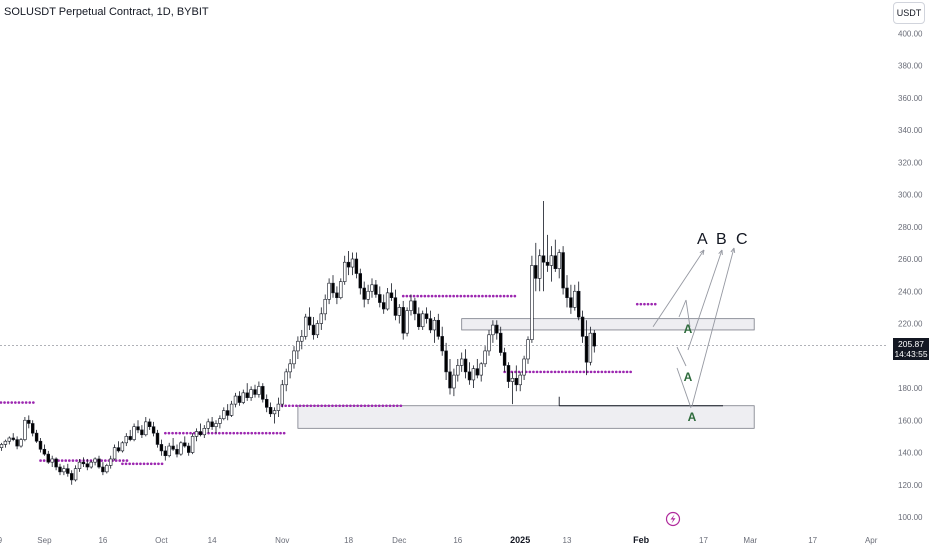 The height and width of the screenshot is (550, 932). What do you see at coordinates (106, 12) in the screenshot?
I see `chart-title: SOLUSDT Perpetual Contract, 1D, BYBIT` at bounding box center [106, 12].